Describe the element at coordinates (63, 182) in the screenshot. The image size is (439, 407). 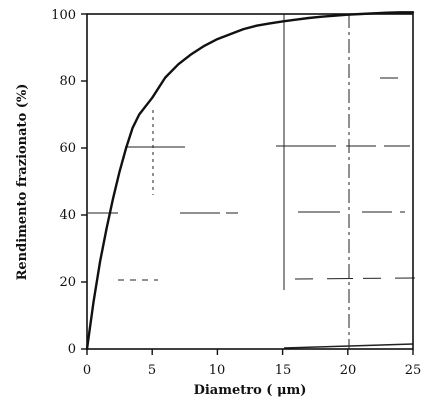
I see `y-tick-labels: 0 20 40 60 80 100` at that location.